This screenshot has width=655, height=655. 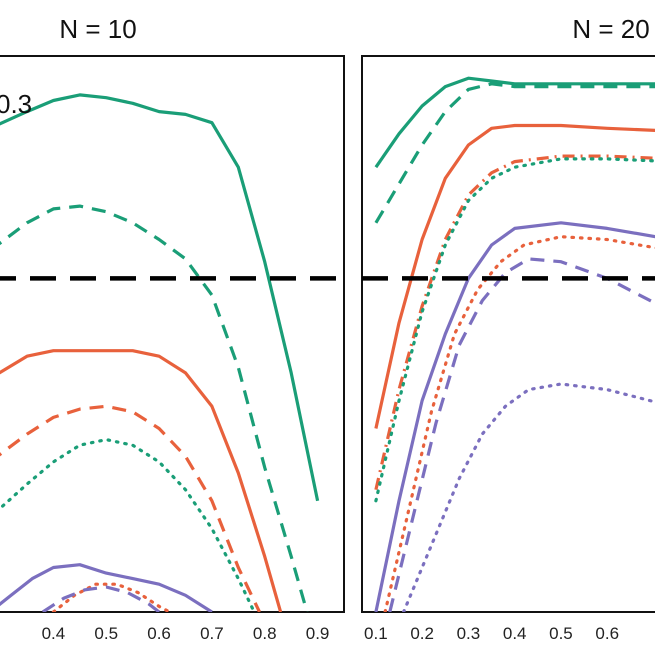 What do you see at coordinates (97, 29) in the screenshot?
I see `panel-title-n10: N = 10` at bounding box center [97, 29].